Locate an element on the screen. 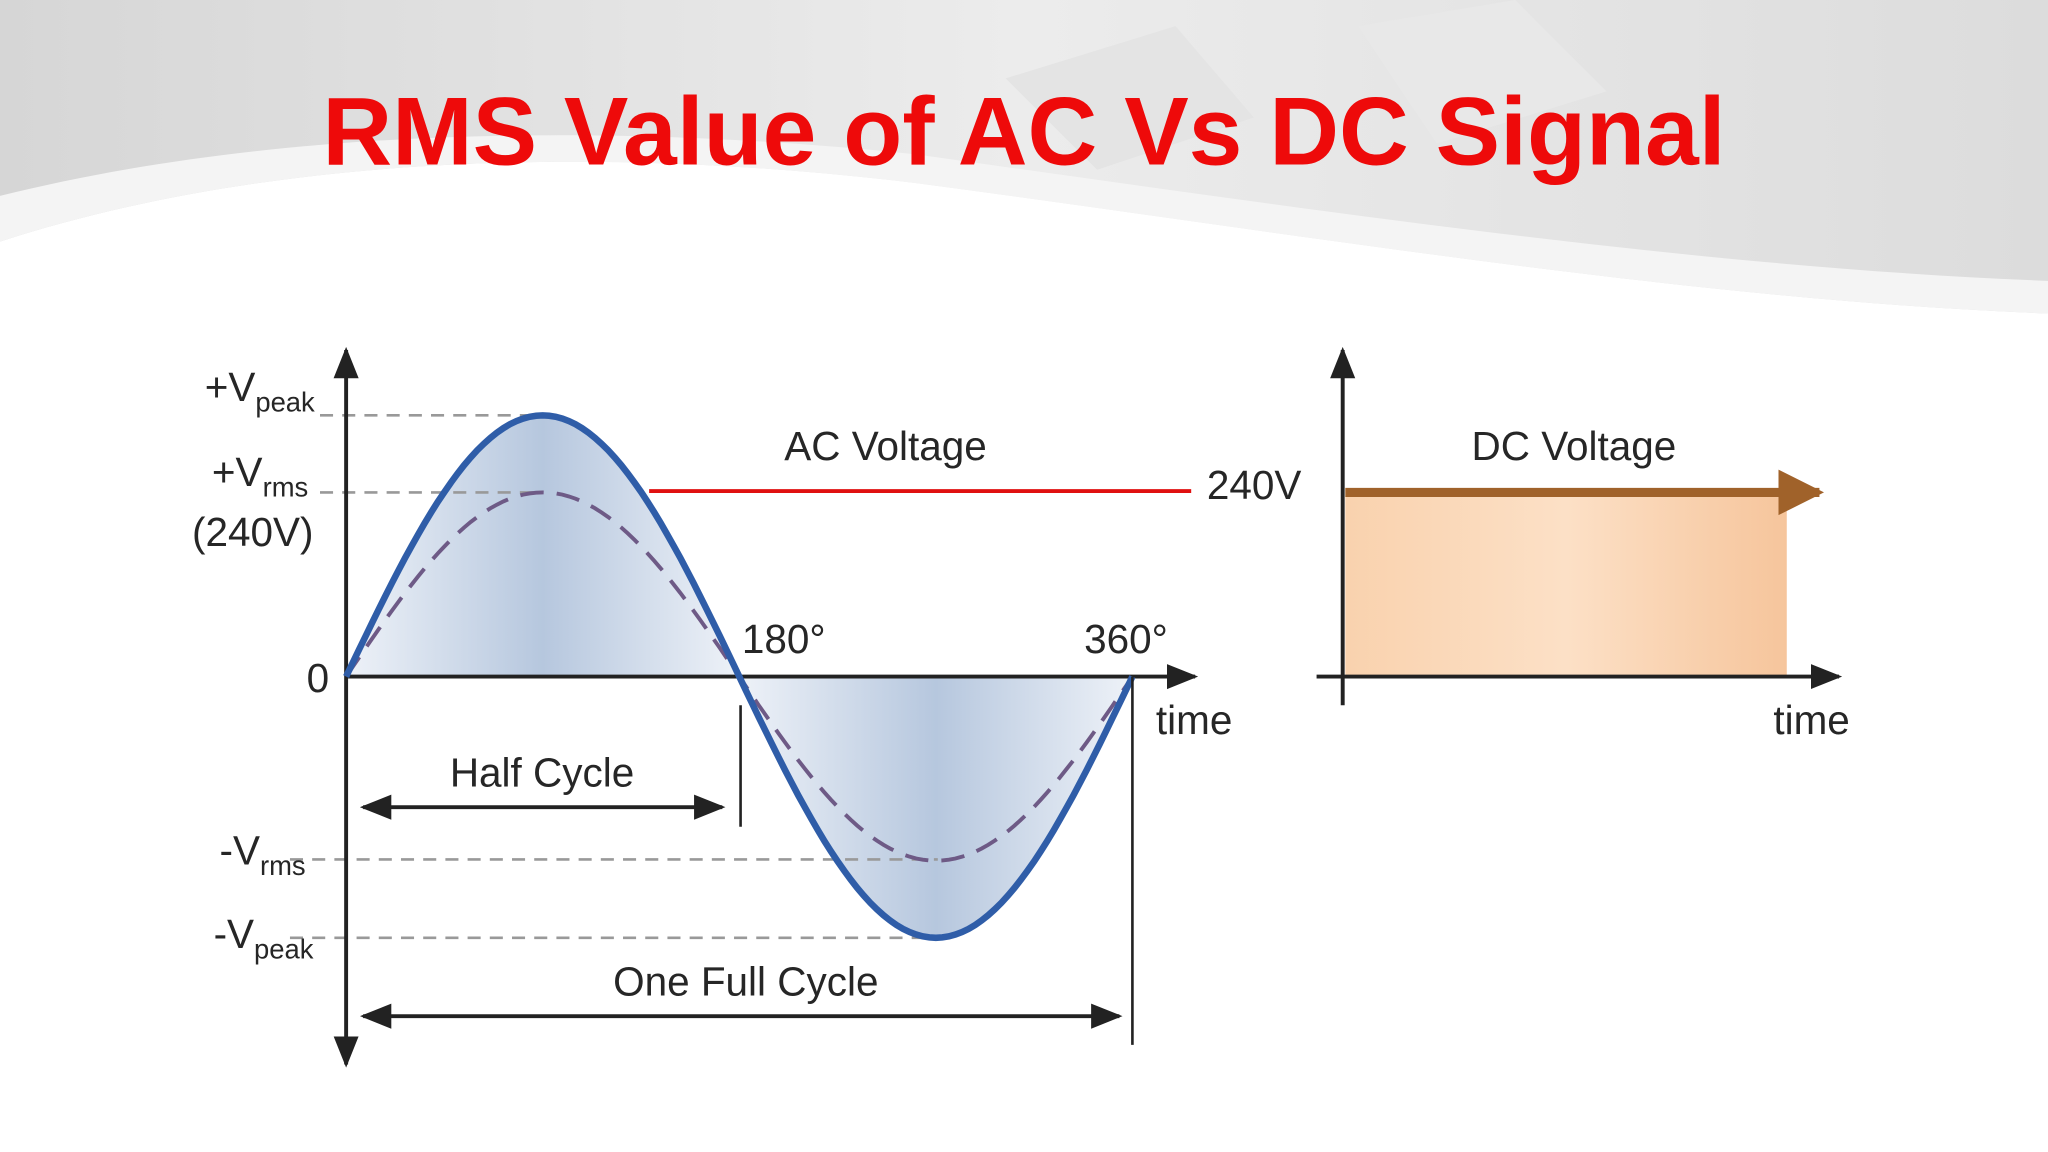 The width and height of the screenshot is (2048, 1152). negative-half-fill is located at coordinates (936, 807).